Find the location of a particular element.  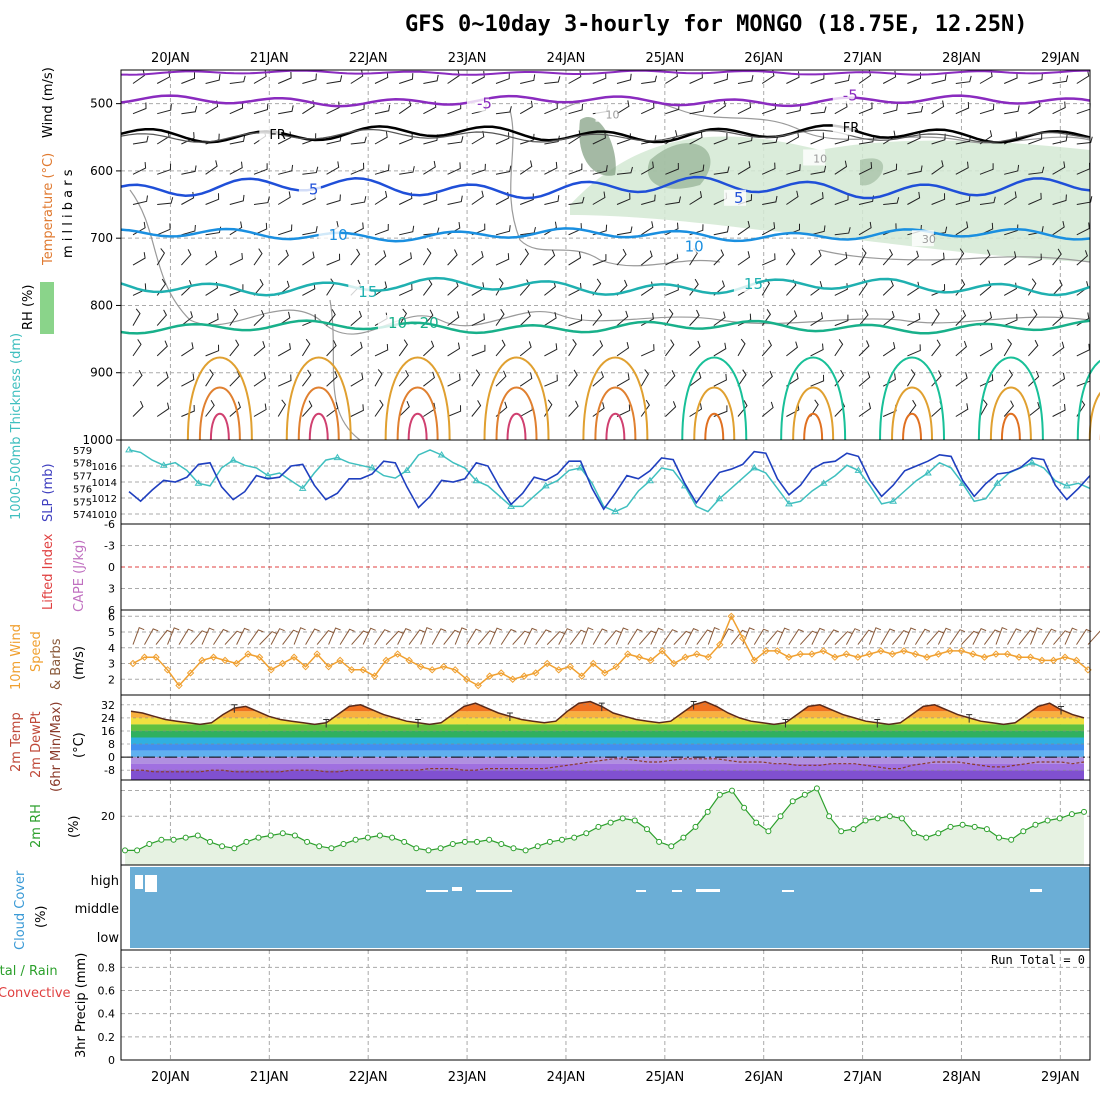

temp-unit-label: (°C) is located at coordinates (79, 745).